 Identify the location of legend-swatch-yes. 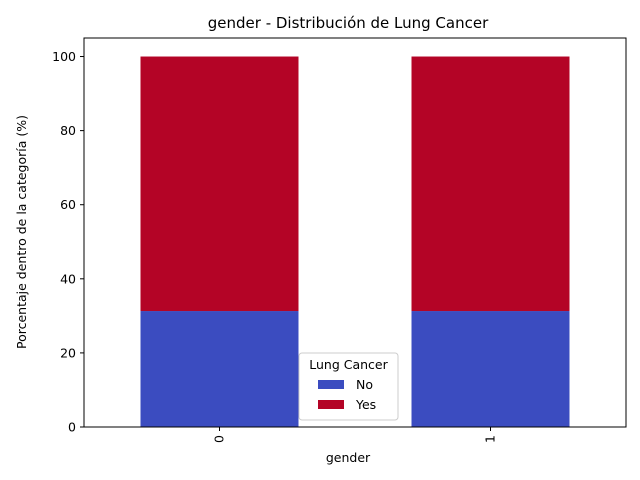
(331, 404).